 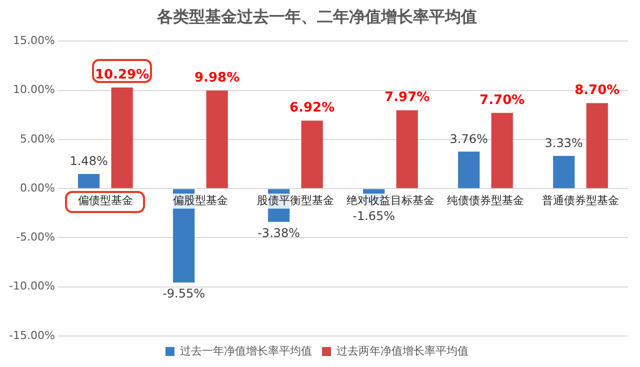 What do you see at coordinates (407, 98) in the screenshot?
I see `data-label: 7.97%` at bounding box center [407, 98].